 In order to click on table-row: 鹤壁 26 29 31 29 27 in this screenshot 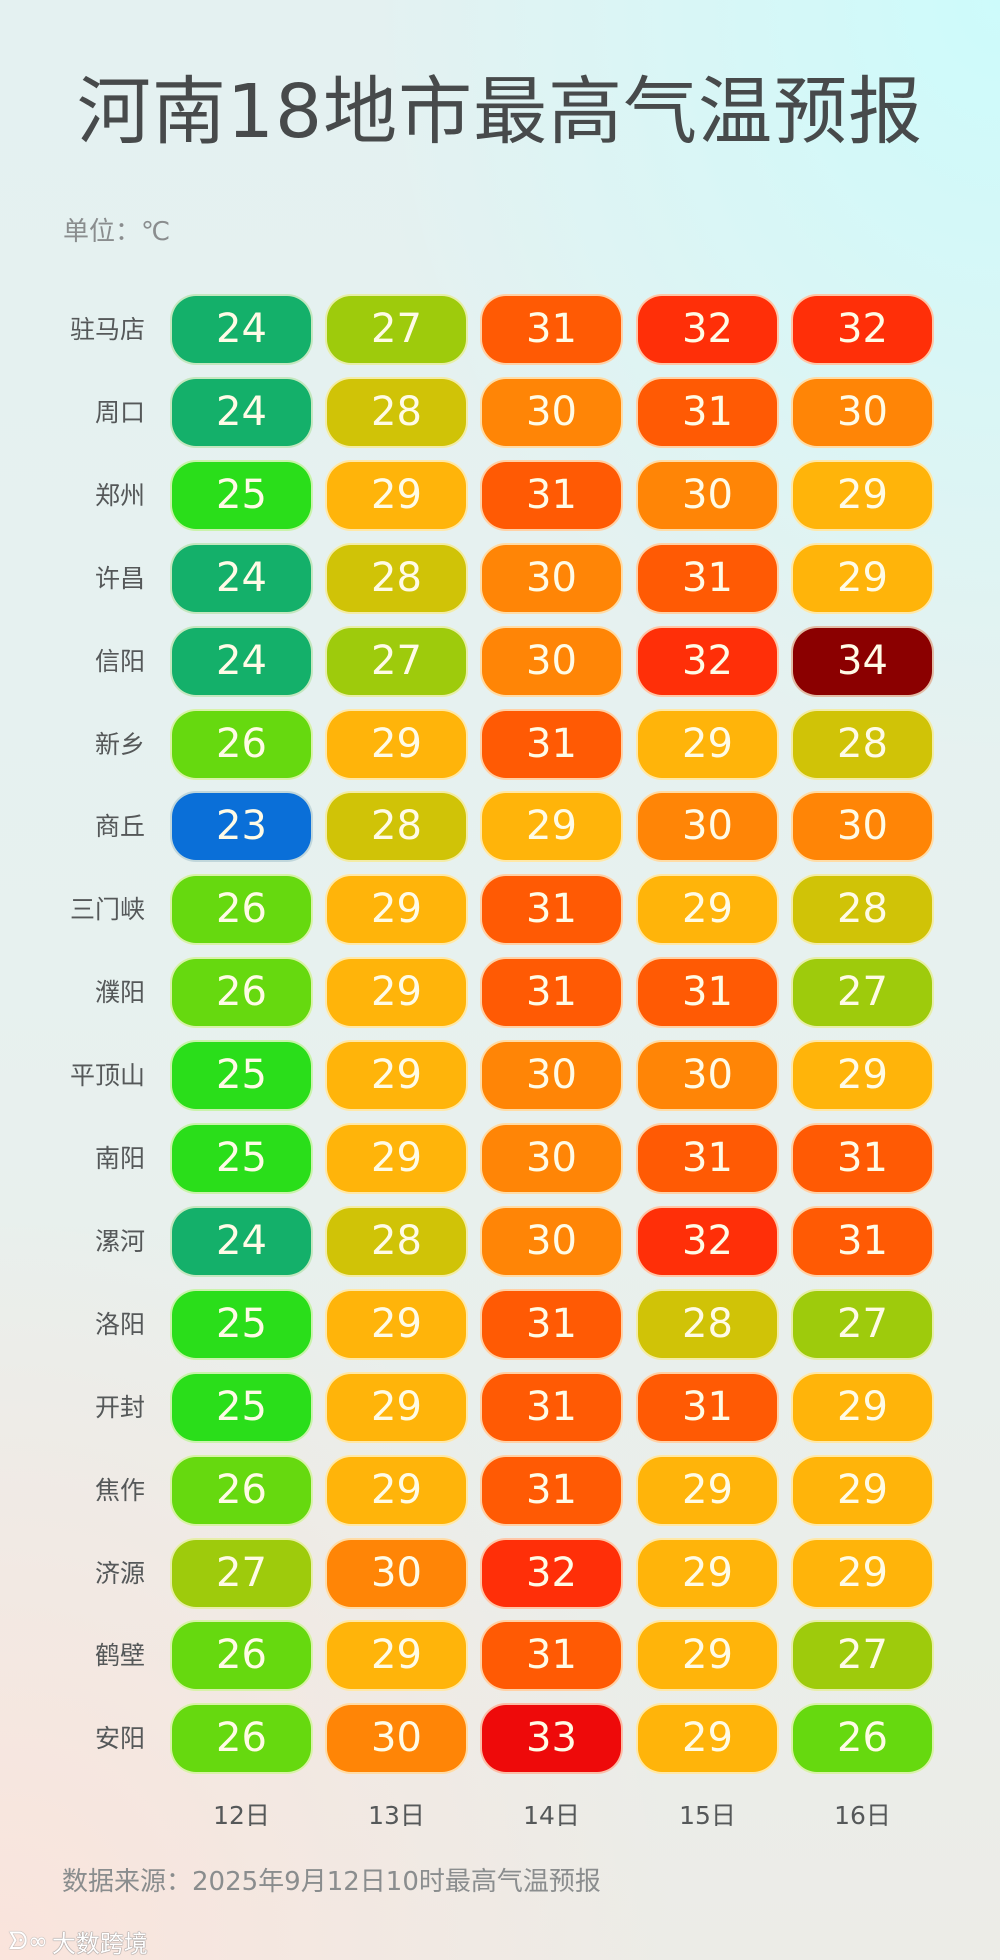, I will do `click(500, 1655)`.